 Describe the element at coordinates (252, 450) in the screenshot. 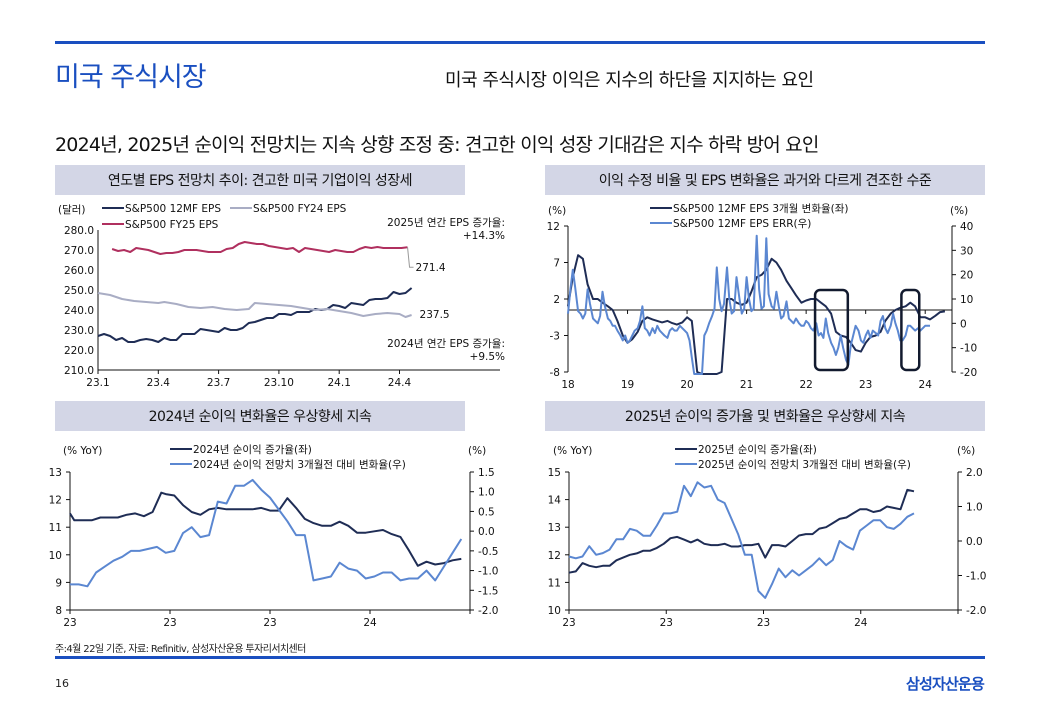

I see `legend-left-series-label: 2024년 순이익 증가율(좌)` at that location.